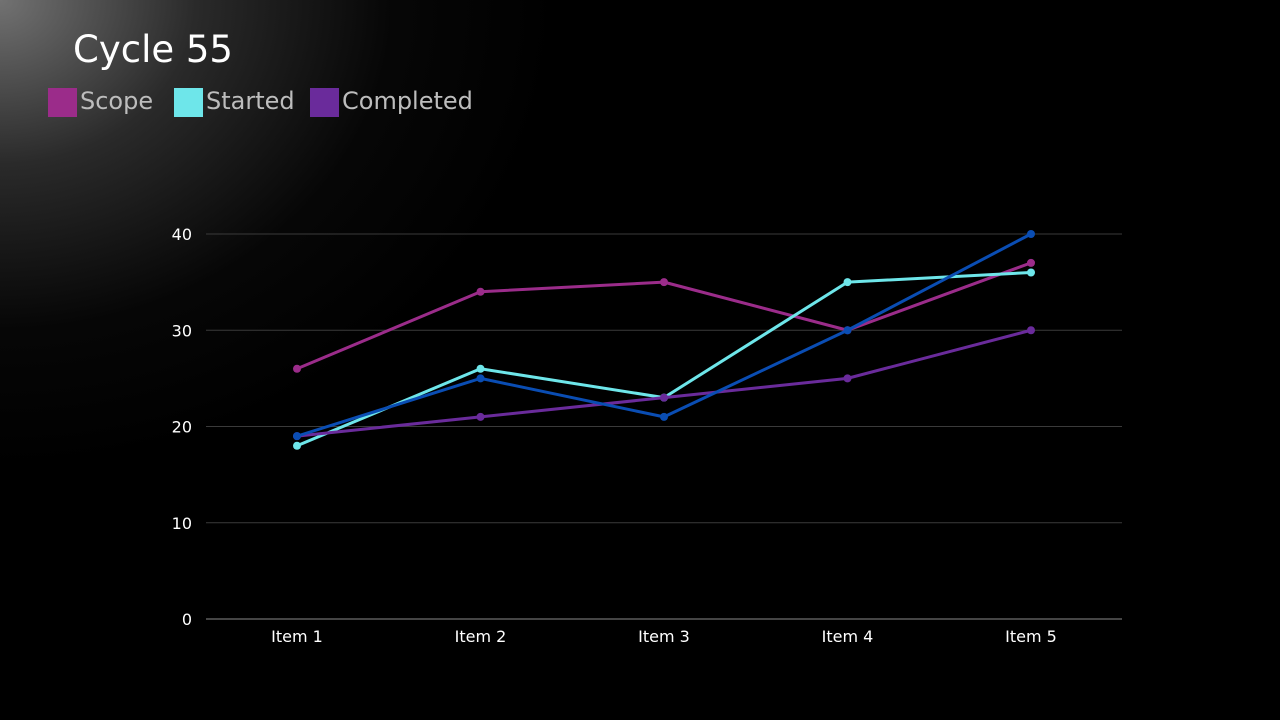  What do you see at coordinates (407, 101) in the screenshot?
I see `legend-label-completed: Completed` at bounding box center [407, 101].